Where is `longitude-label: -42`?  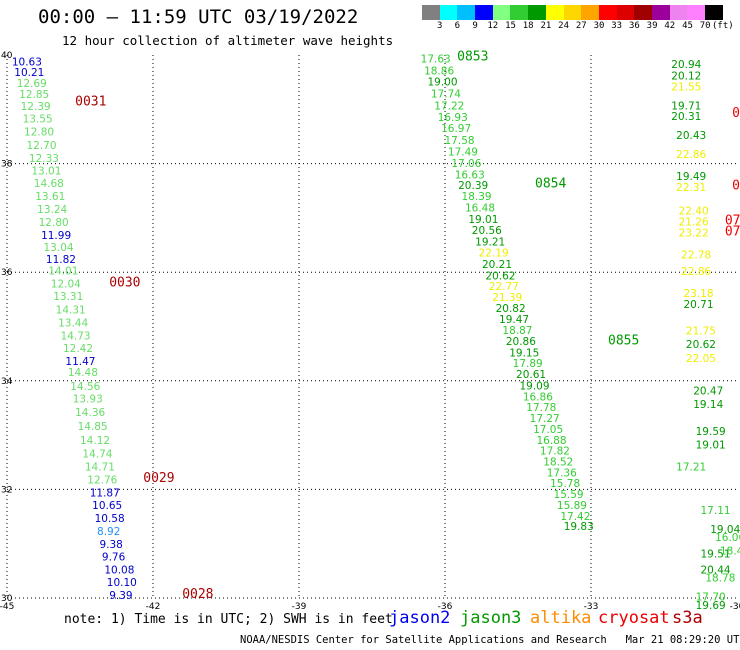
longitude-label: -42 is located at coordinates (153, 607).